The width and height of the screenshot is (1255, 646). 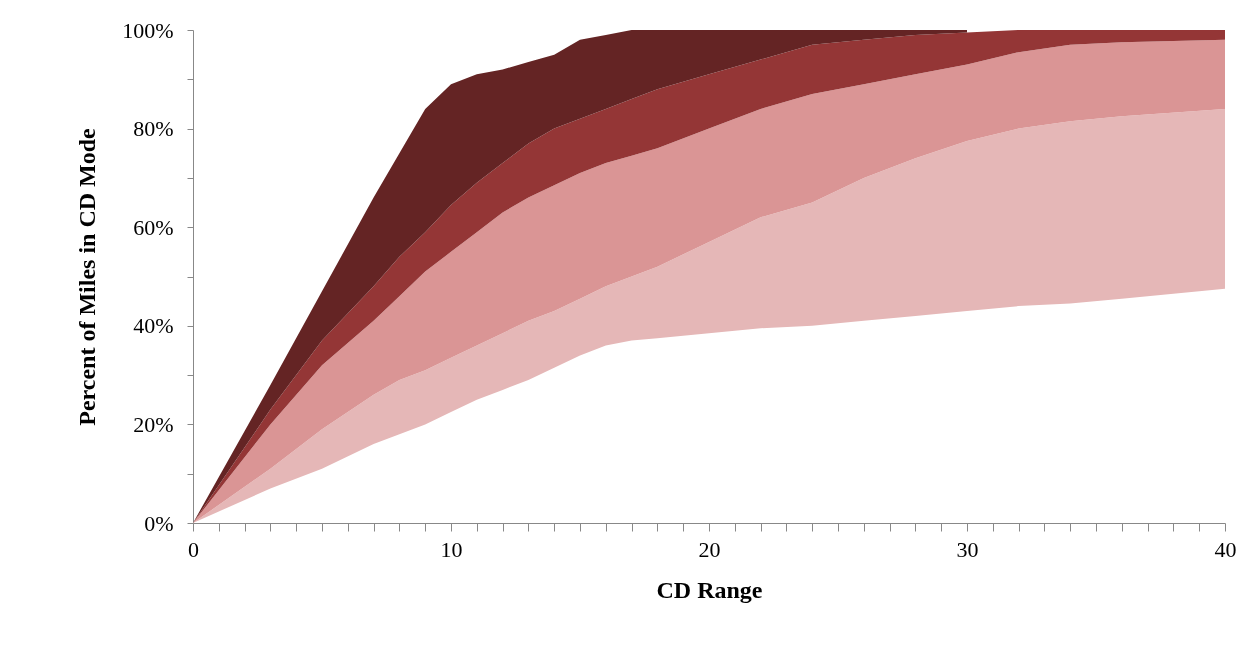 I want to click on x-tick-label: 30, so click(x=967, y=549).